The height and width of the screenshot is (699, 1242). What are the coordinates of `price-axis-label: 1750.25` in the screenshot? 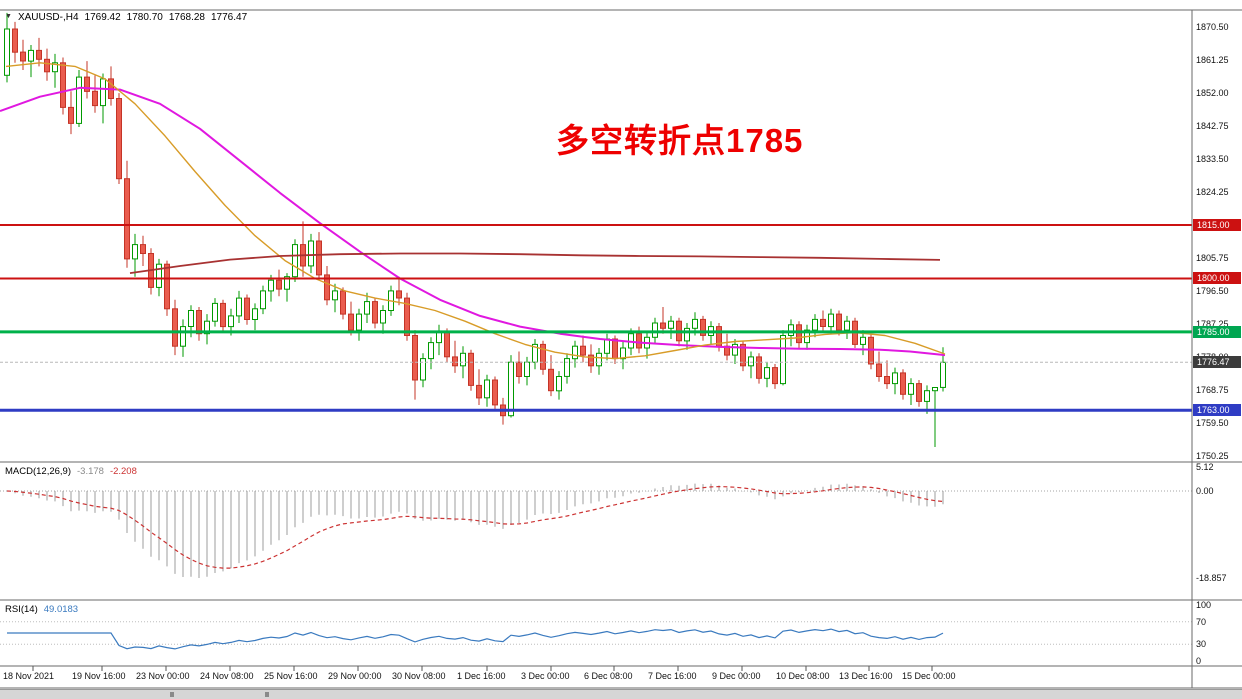 It's located at (1212, 455).